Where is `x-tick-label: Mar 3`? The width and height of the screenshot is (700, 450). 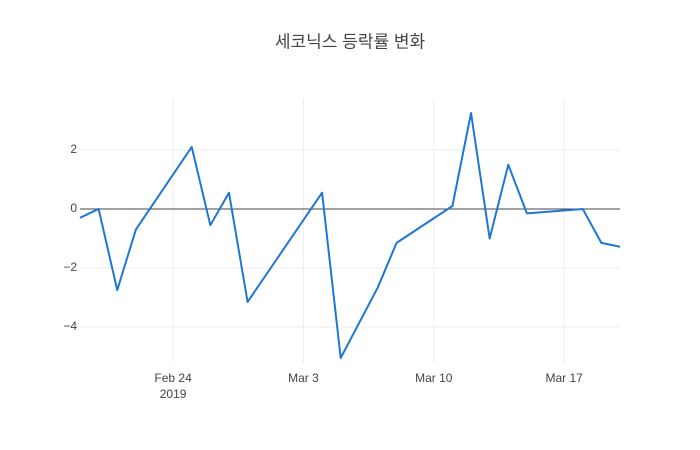
x-tick-label: Mar 3 is located at coordinates (303, 378).